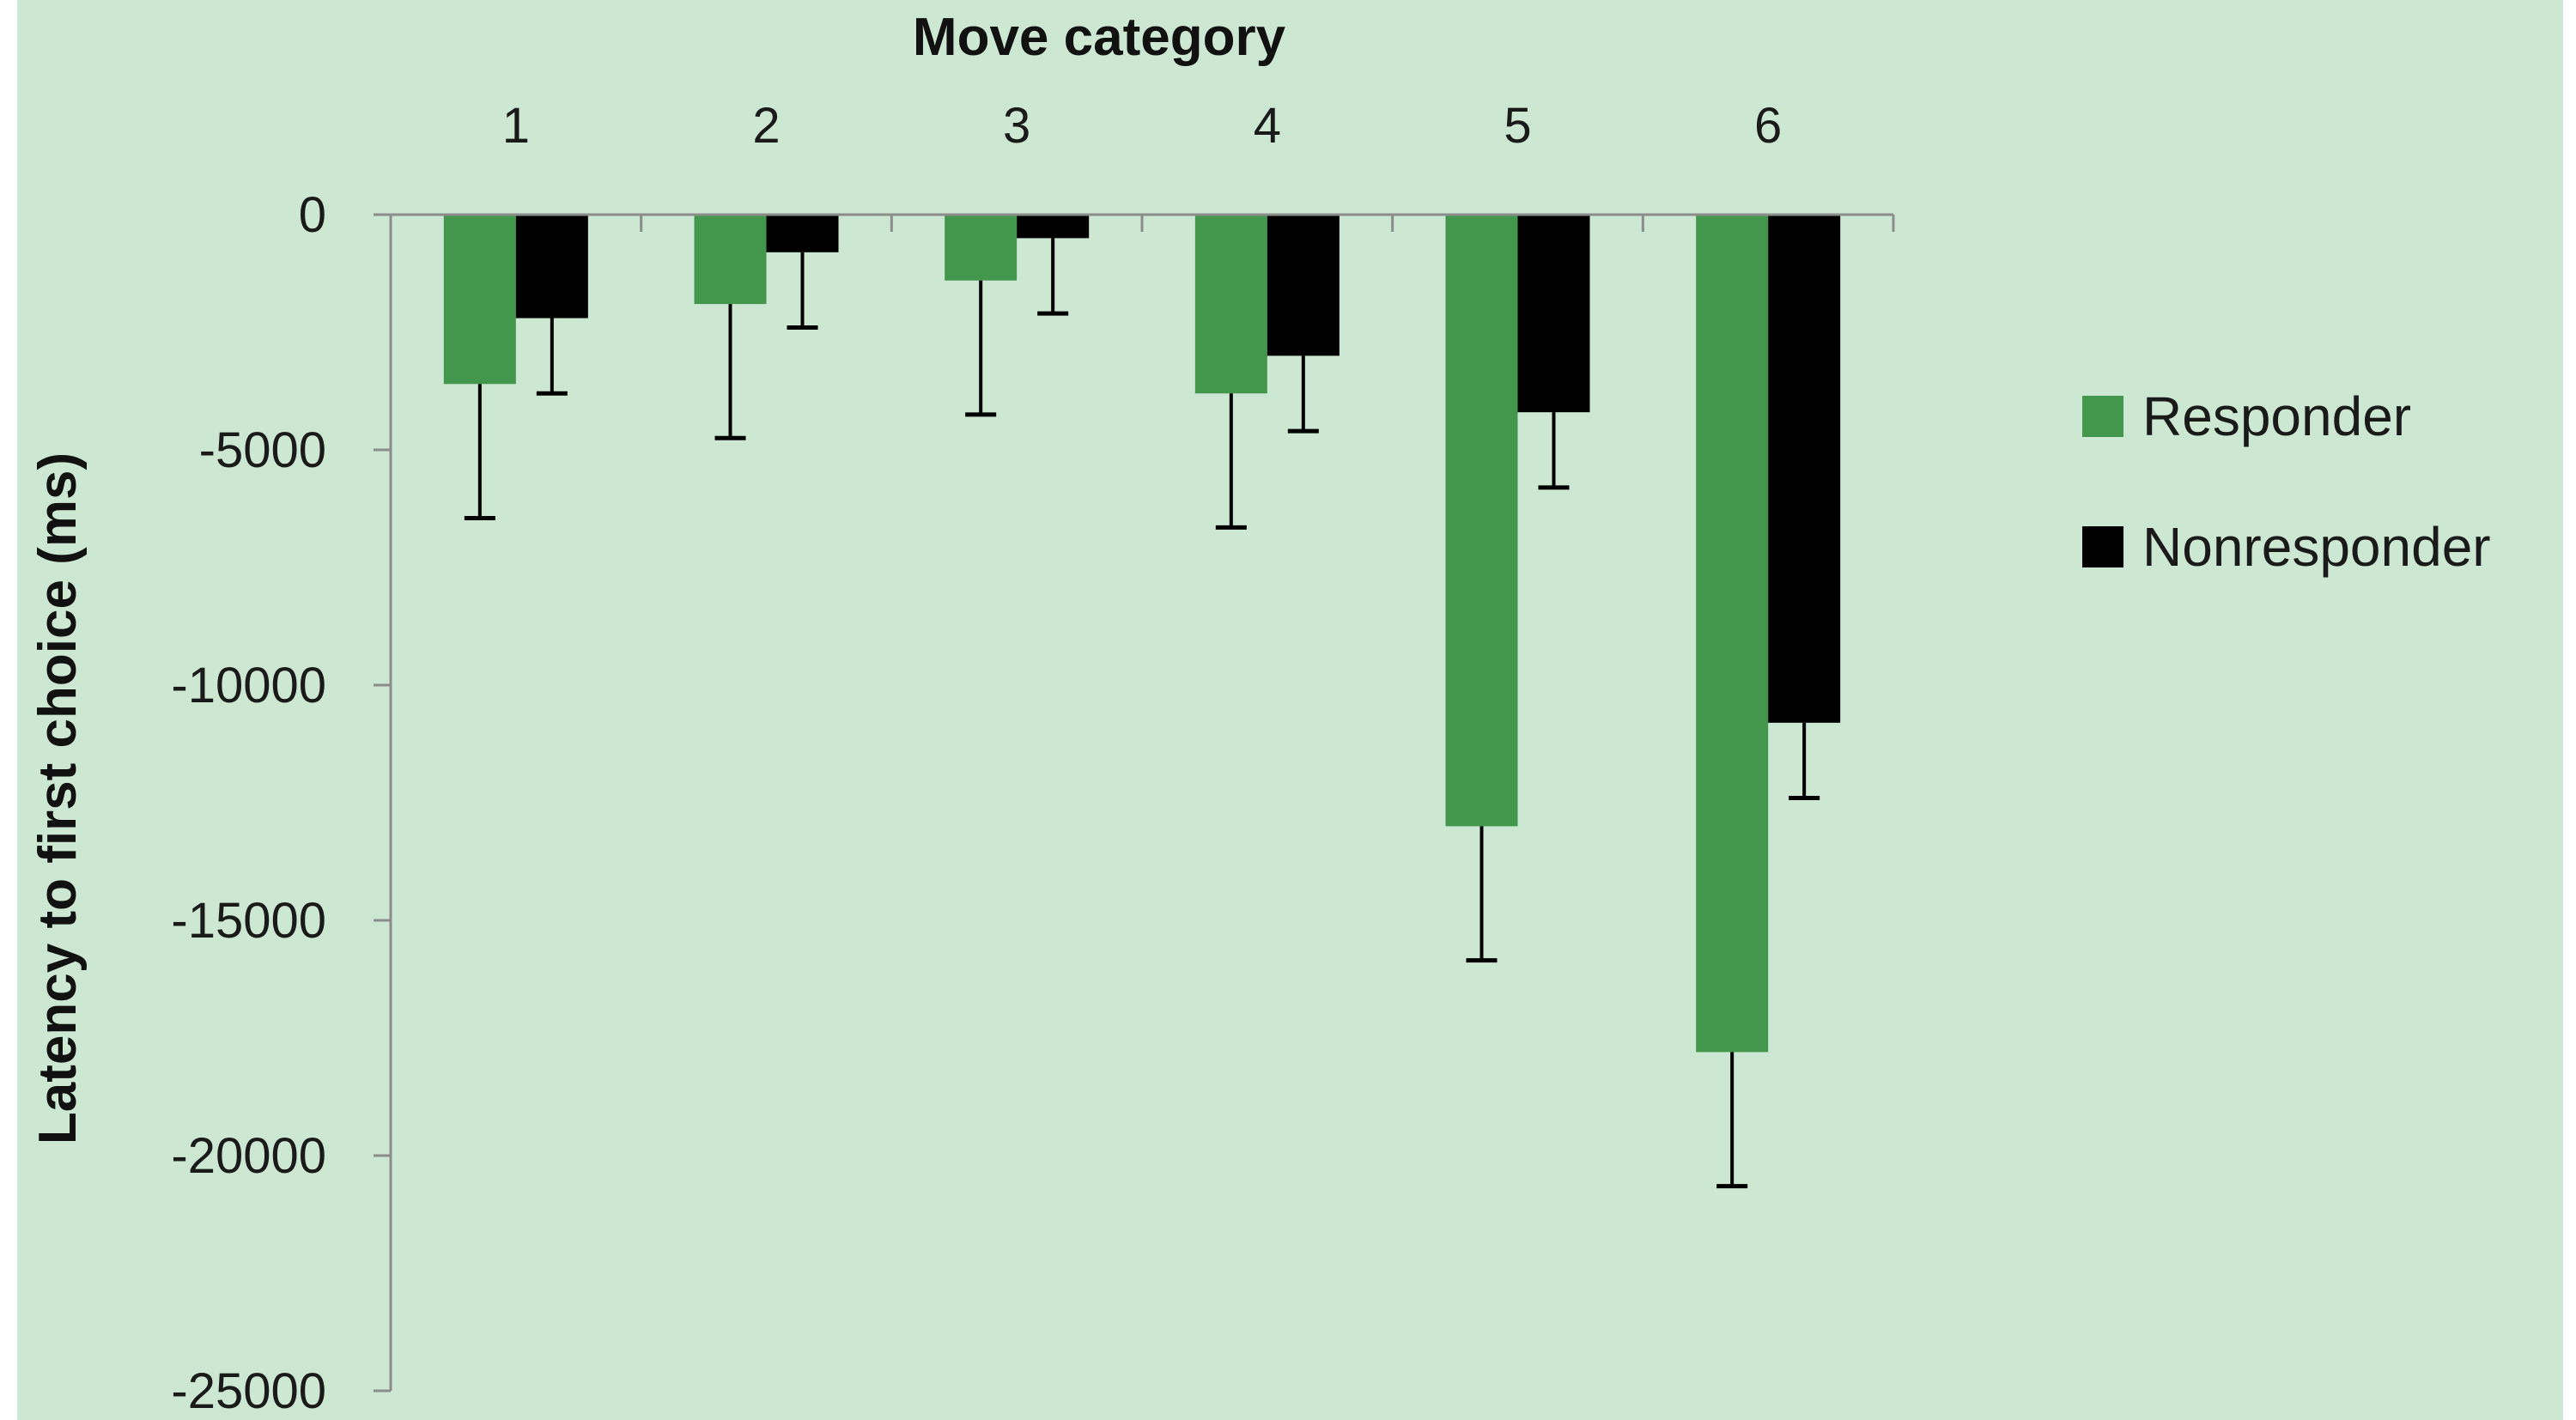 The height and width of the screenshot is (1420, 2576). What do you see at coordinates (766, 126) in the screenshot?
I see `x-tick-label: 2` at bounding box center [766, 126].